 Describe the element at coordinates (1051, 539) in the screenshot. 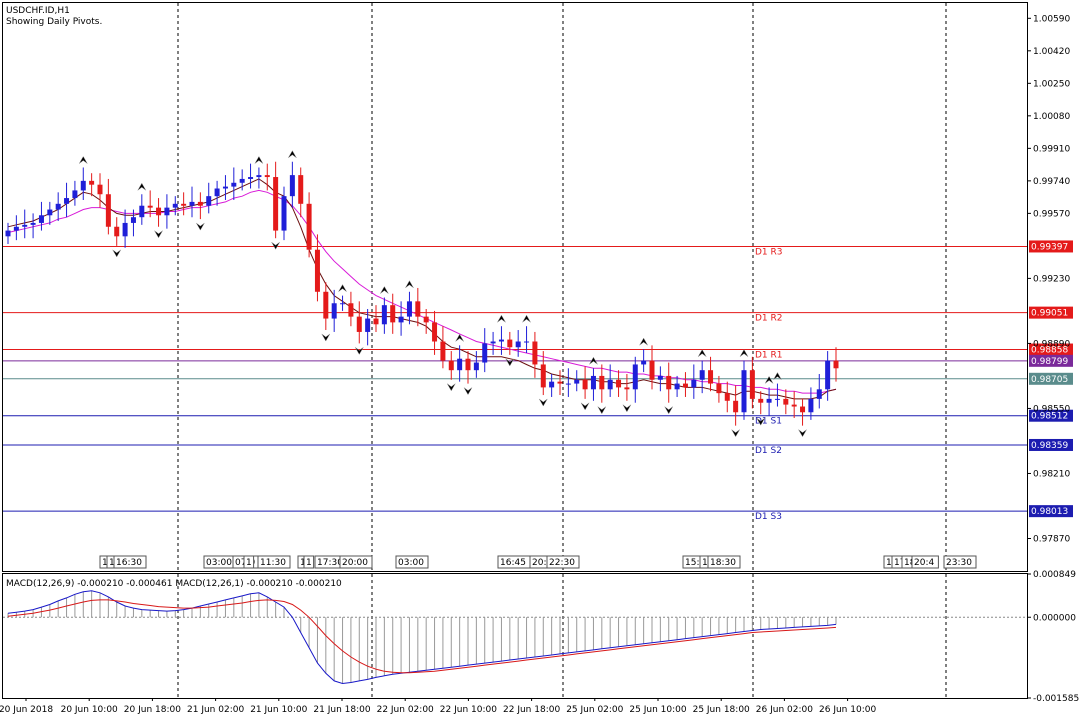

I see `y-tick-label: 0.97870` at that location.